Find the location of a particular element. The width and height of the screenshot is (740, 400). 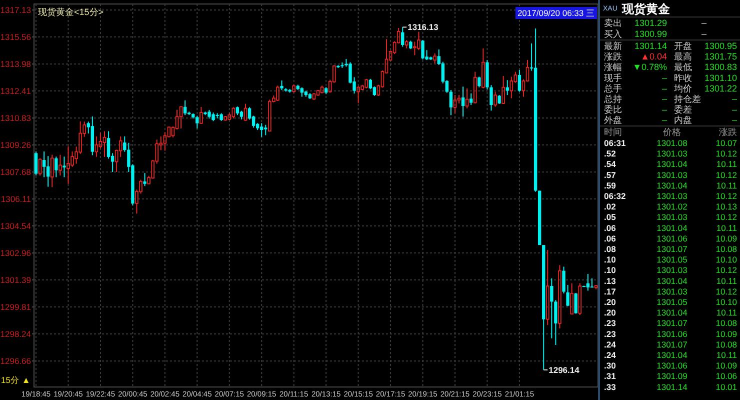

y-tick-label: 1302.96 is located at coordinates (16, 253).